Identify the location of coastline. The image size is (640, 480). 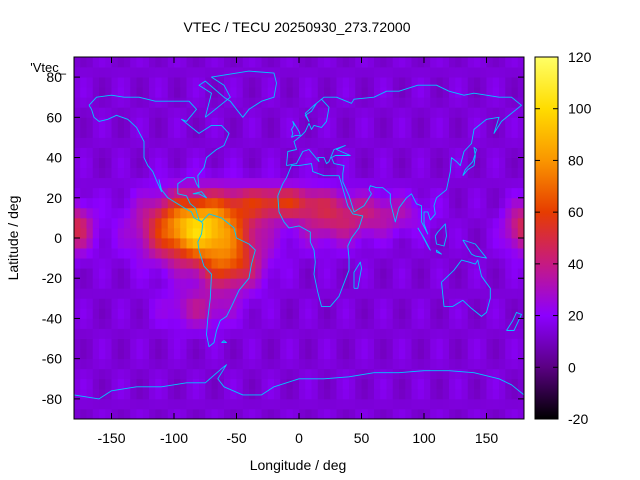
(514, 321).